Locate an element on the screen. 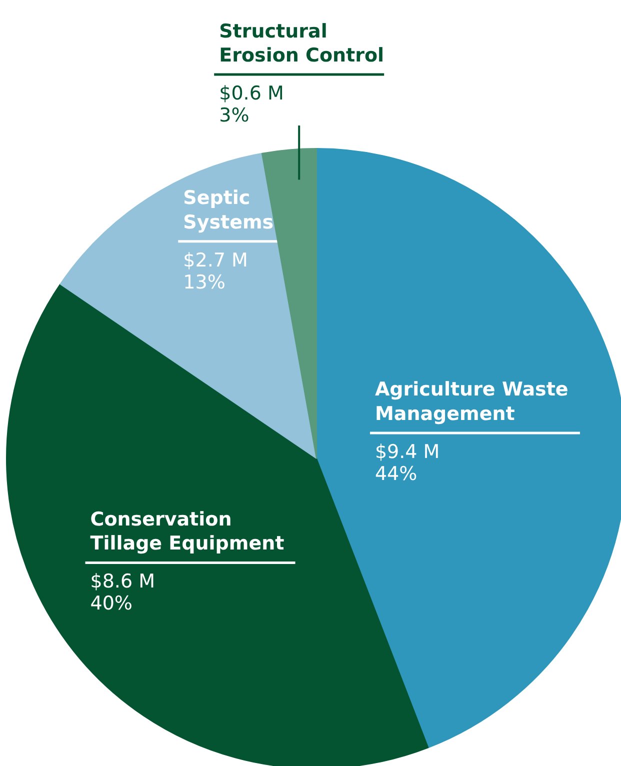 This screenshot has height=766, width=621. data-label: $0.6 M 3% is located at coordinates (251, 104).